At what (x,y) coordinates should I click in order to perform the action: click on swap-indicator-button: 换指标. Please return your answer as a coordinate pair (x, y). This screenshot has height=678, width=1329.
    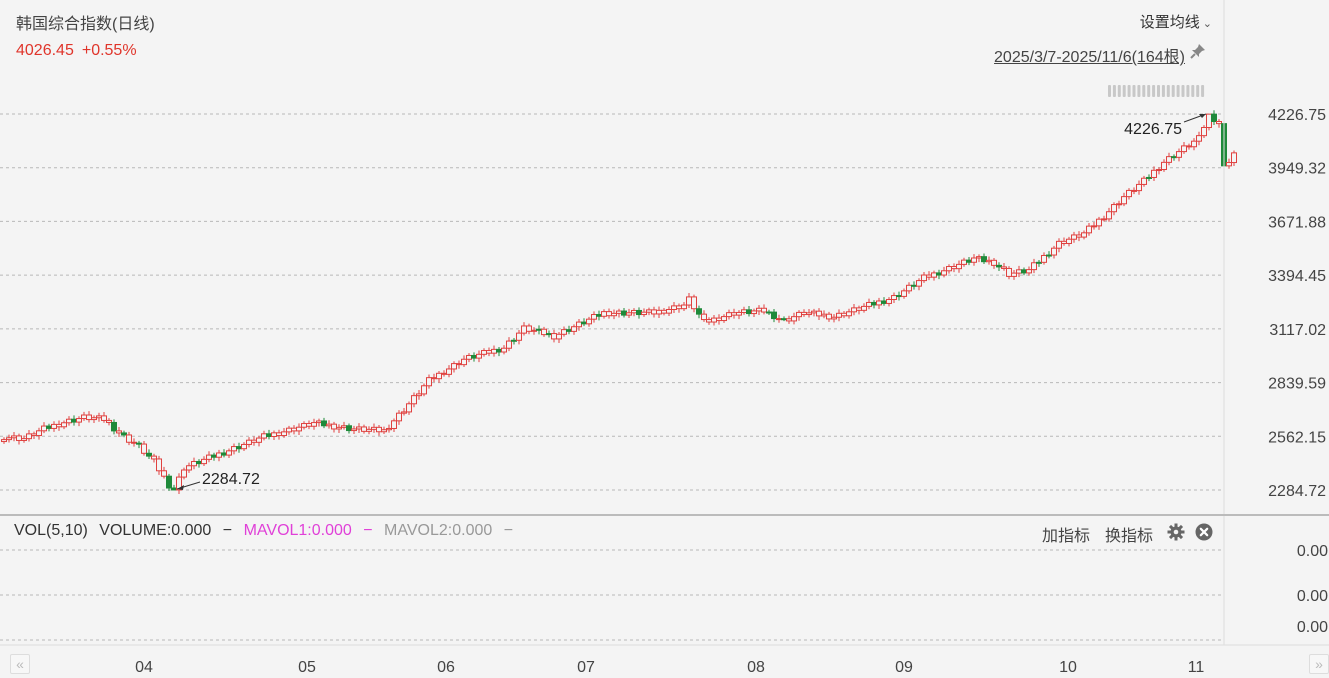
    Looking at the image, I should click on (1129, 536).